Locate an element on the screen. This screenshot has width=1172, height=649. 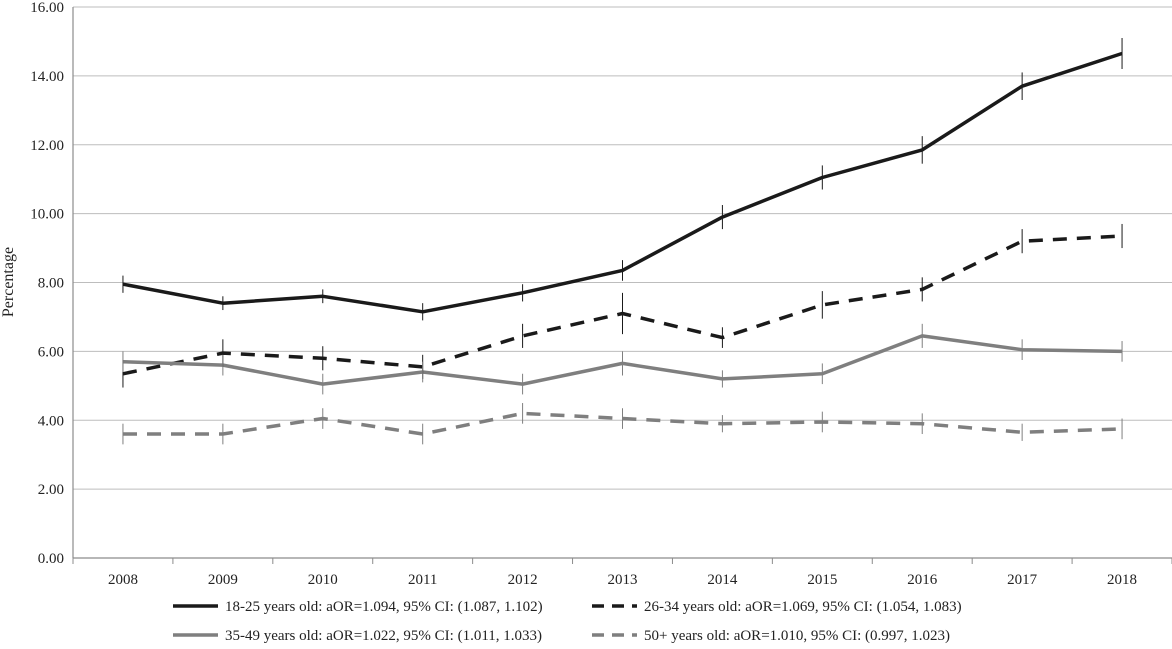
x-tick-label: 2012 is located at coordinates (523, 580).